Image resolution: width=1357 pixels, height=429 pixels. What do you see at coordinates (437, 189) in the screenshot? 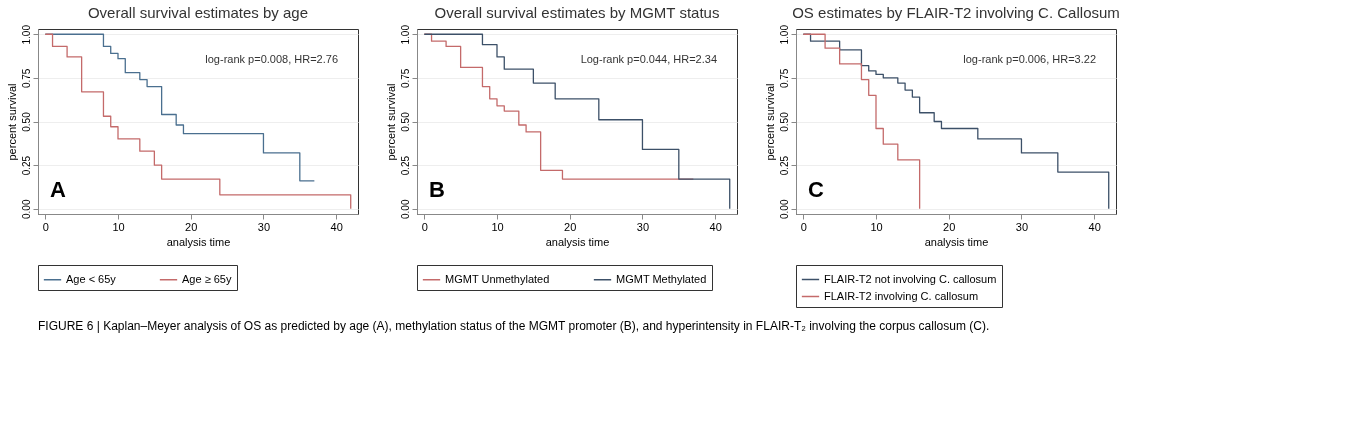
I see `annotation: B` at bounding box center [437, 189].